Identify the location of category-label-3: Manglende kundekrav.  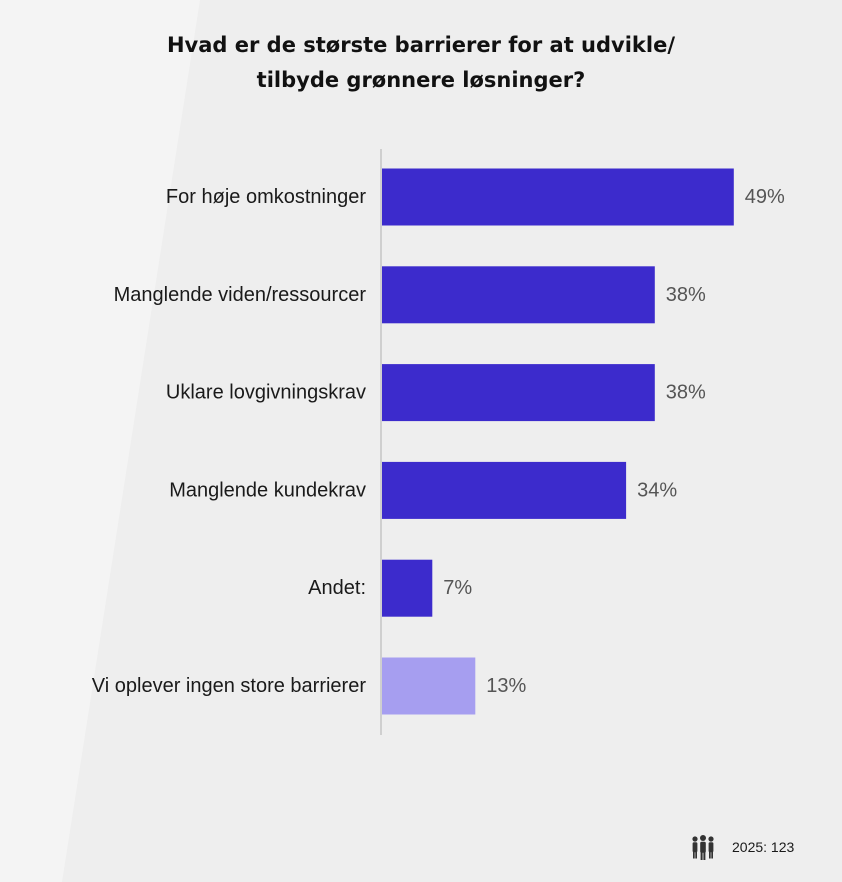
(267, 490).